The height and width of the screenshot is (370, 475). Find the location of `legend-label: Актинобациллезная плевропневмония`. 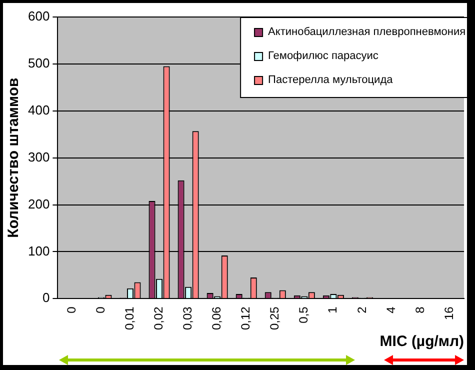

legend-label: Актинобациллезная плевропневмония is located at coordinates (367, 32).